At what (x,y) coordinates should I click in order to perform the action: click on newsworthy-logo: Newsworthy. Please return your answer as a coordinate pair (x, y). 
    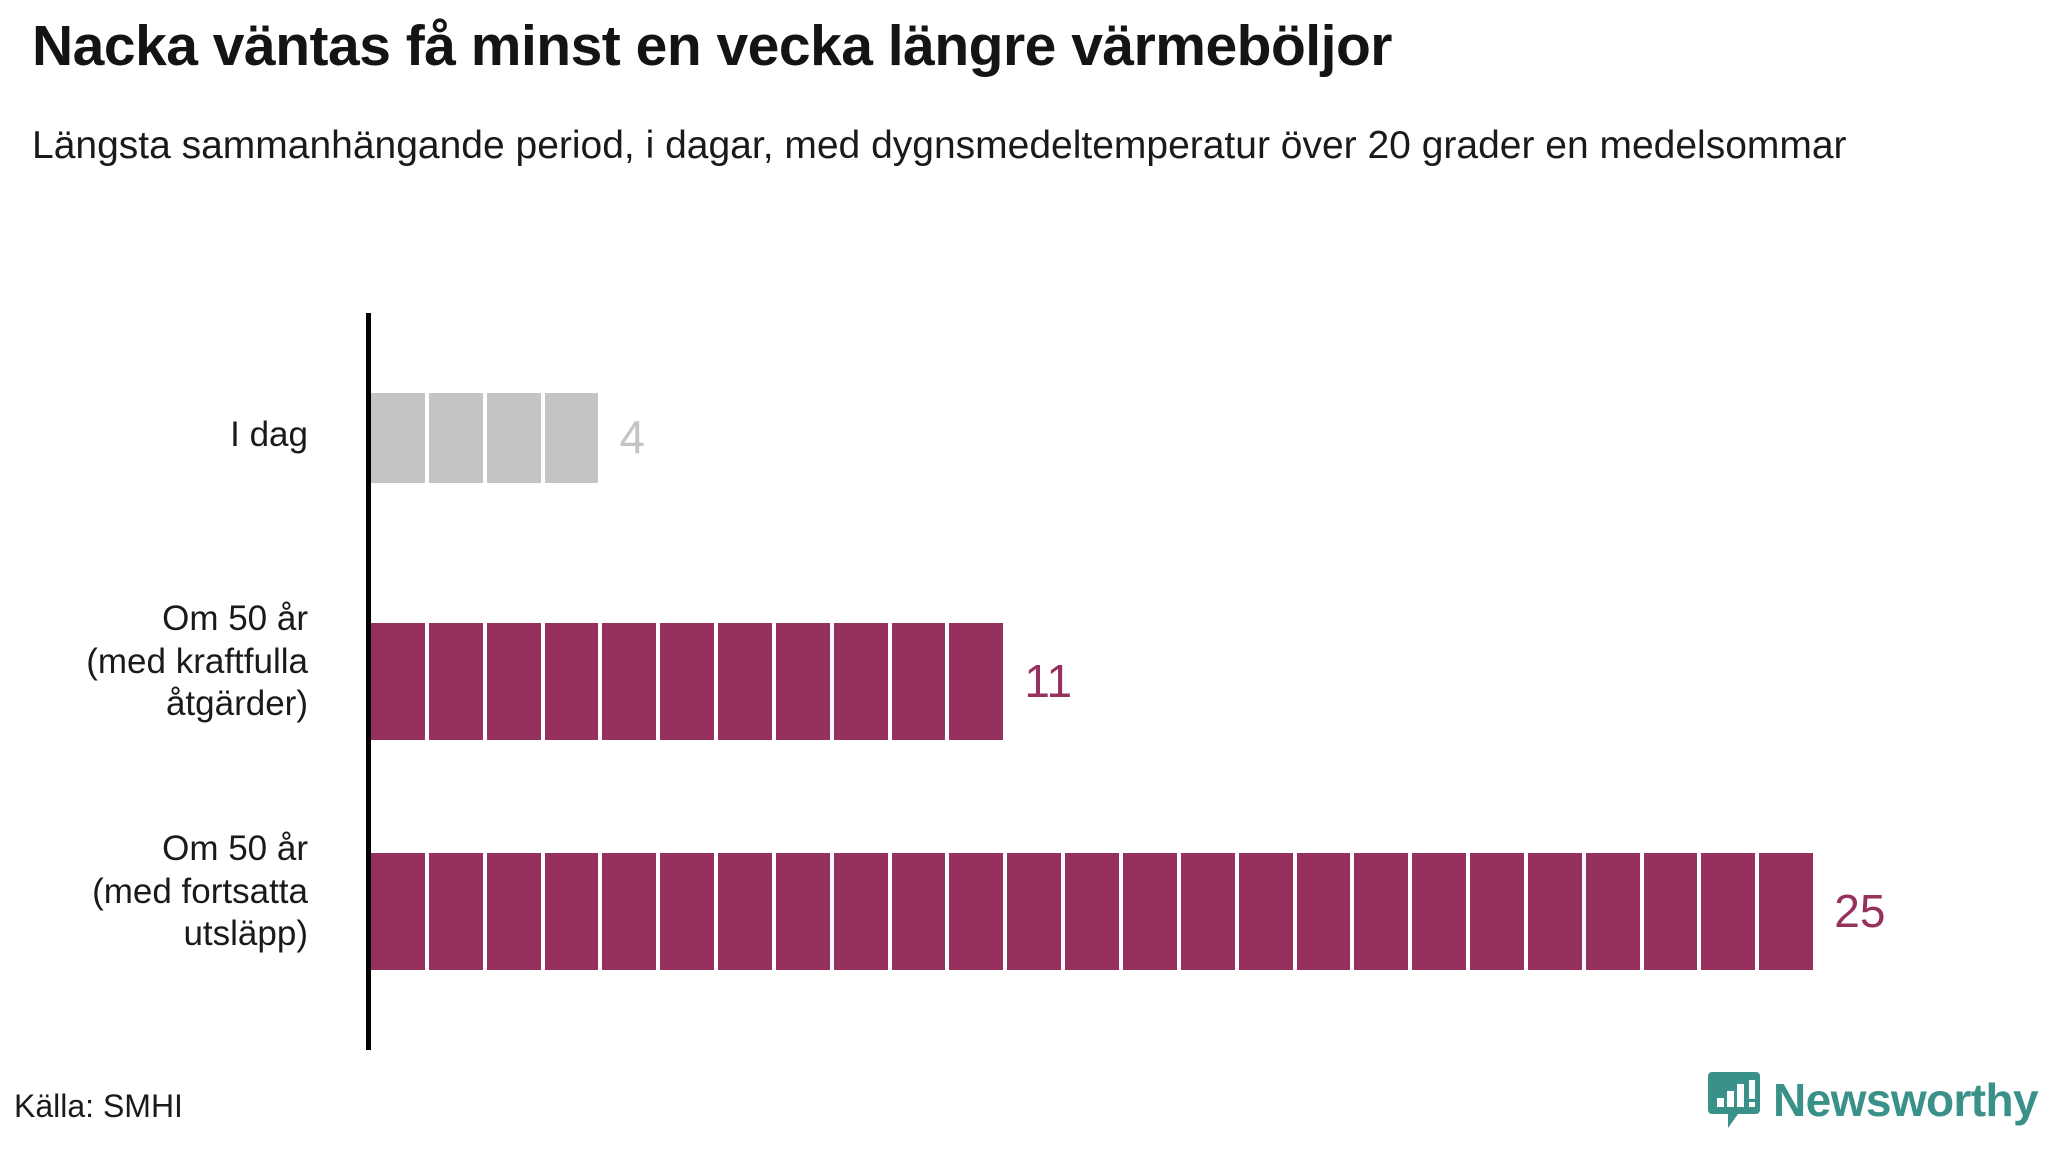
    Looking at the image, I should click on (1873, 1100).